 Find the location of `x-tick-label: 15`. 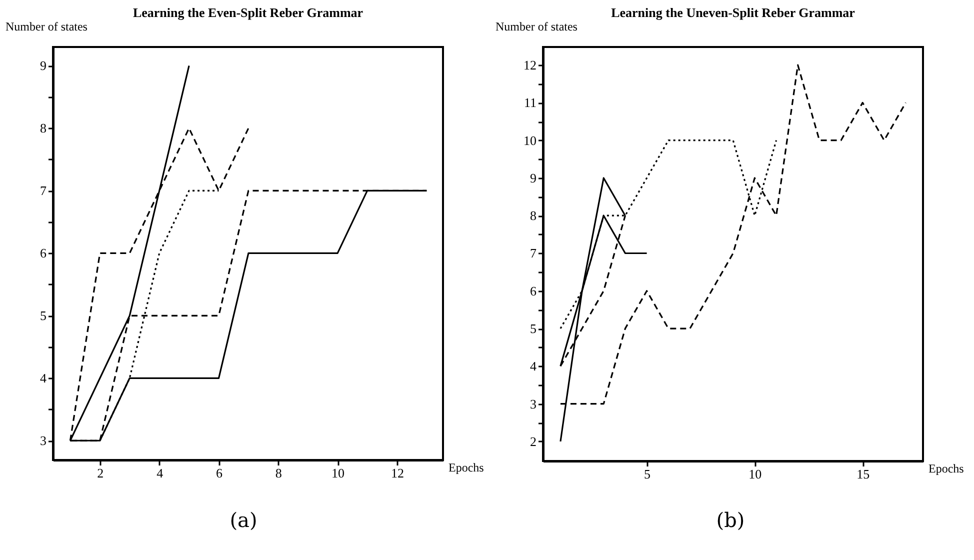

x-tick-label: 15 is located at coordinates (863, 474).